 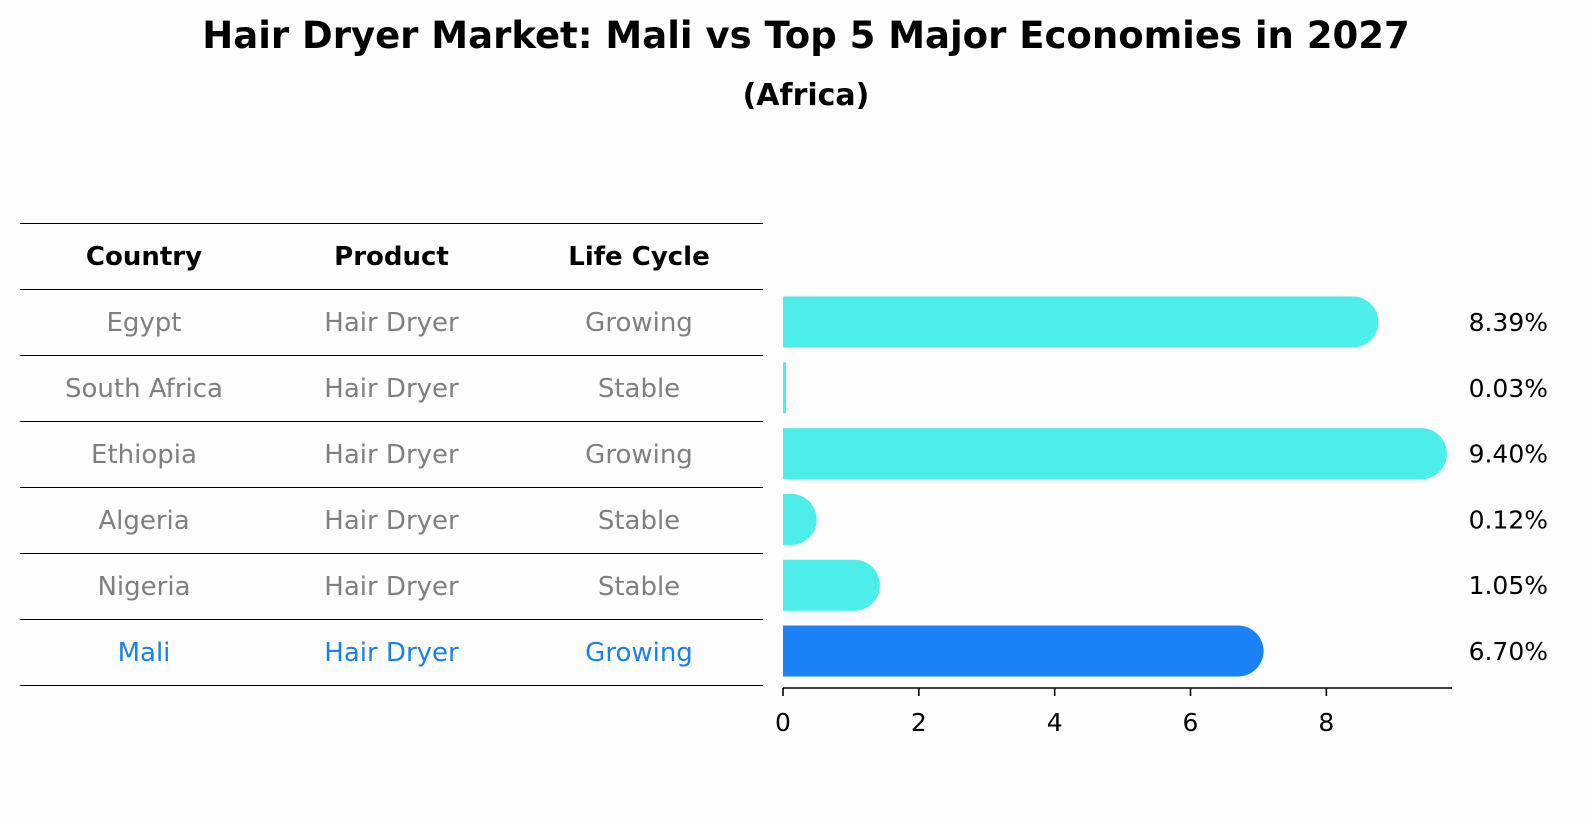 I want to click on header-product: Product, so click(x=391, y=256).